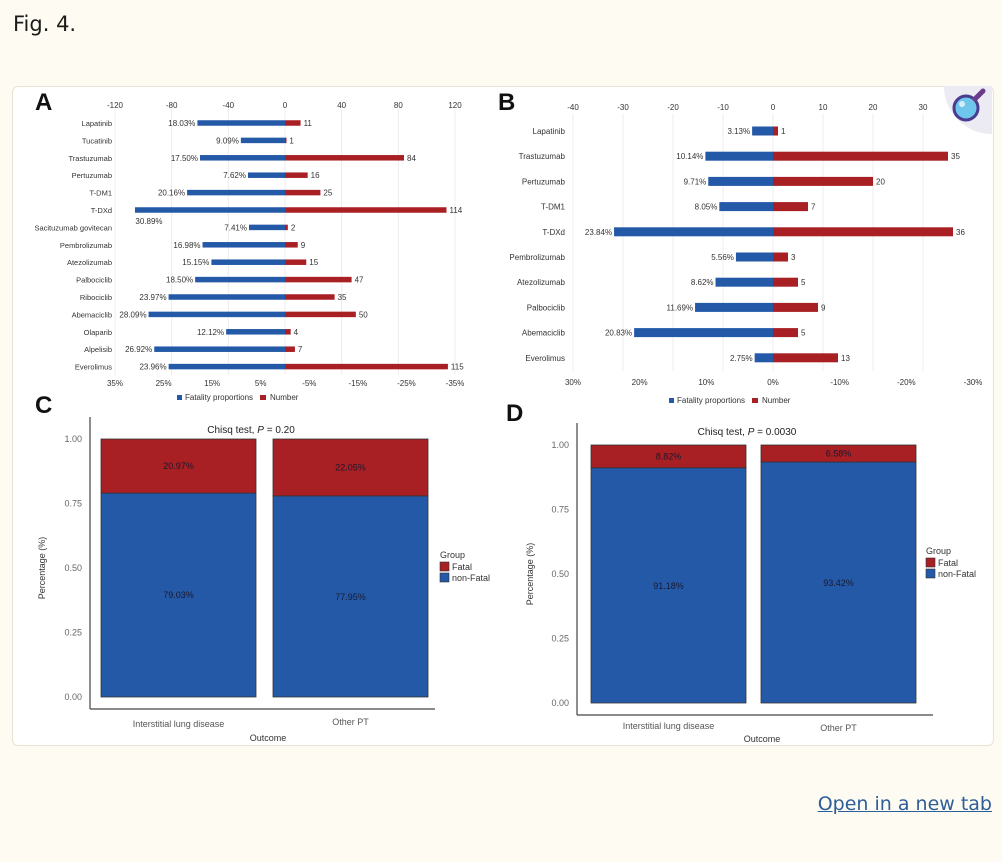  Describe the element at coordinates (42, 568) in the screenshot. I see `y-axis-label: Percentage (%)` at that location.